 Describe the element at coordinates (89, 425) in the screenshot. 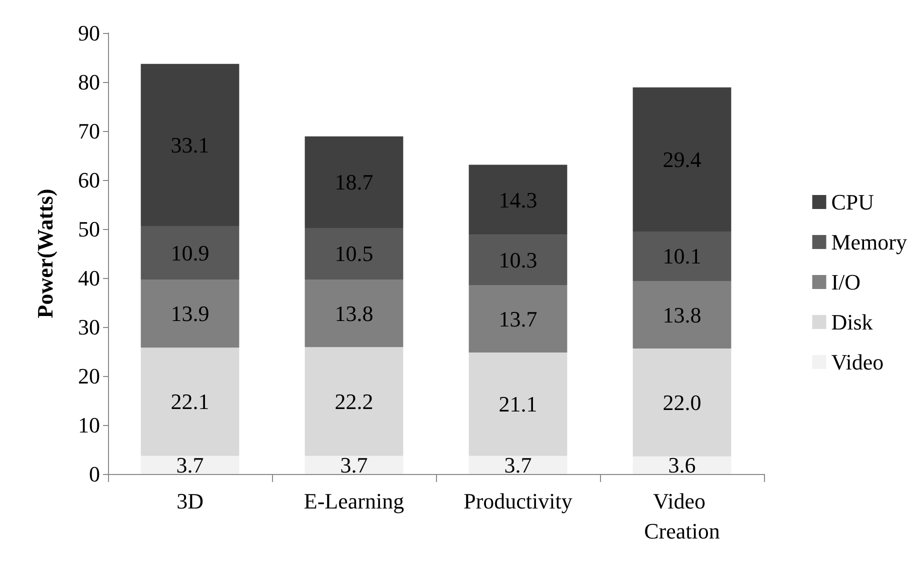

I see `y-tick-label: 10` at that location.